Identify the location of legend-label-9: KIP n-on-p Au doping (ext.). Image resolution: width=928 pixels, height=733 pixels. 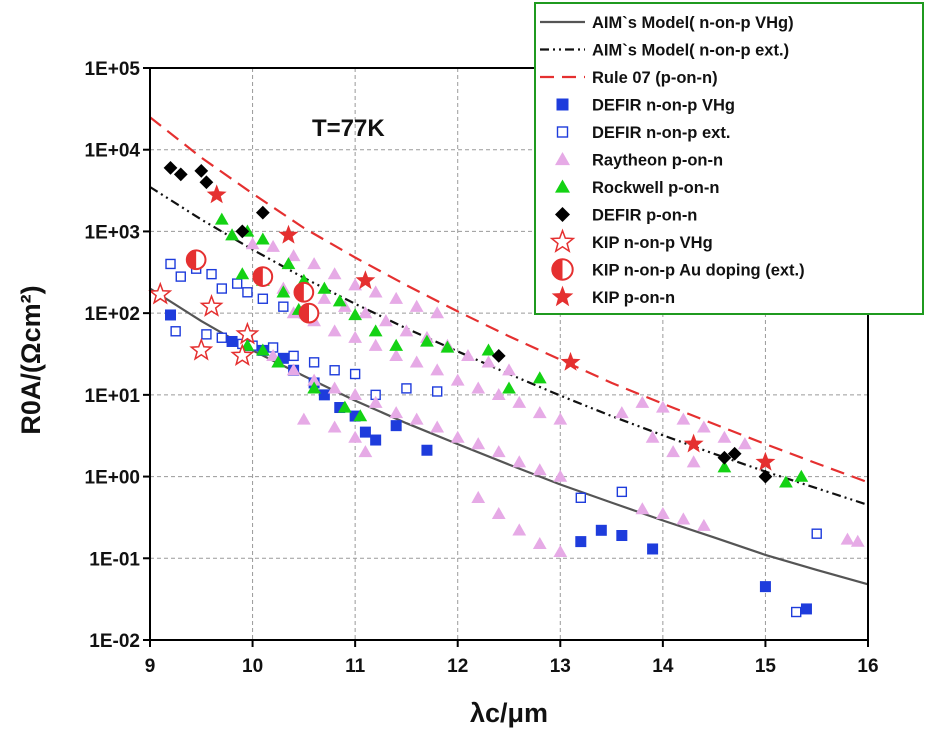
(698, 271).